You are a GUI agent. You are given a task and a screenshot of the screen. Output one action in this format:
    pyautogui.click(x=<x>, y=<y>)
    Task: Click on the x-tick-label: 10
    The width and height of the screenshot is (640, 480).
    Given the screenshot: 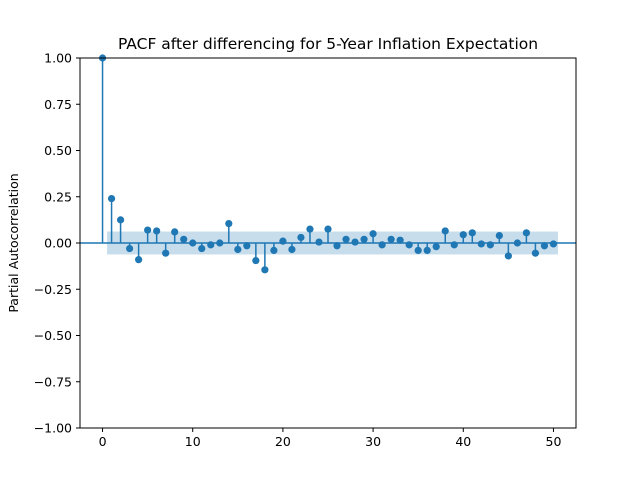 What is the action you would take?
    pyautogui.click(x=193, y=441)
    